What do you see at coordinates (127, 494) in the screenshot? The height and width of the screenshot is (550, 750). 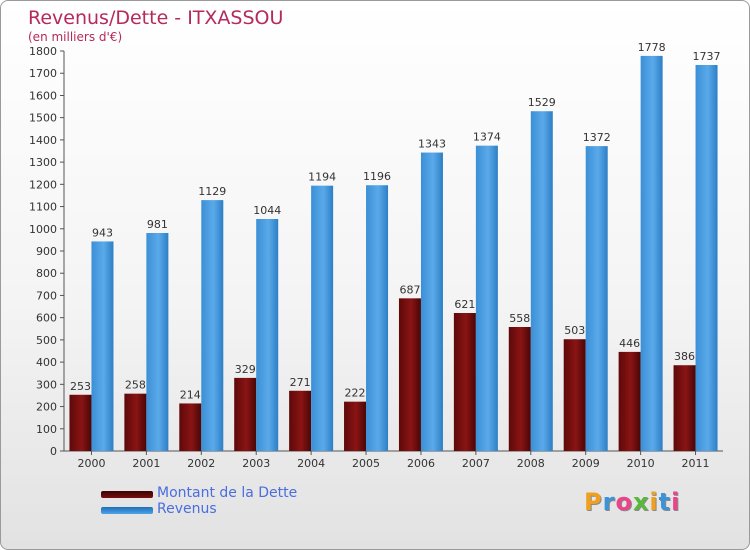 I see `legend-swatch-dette` at bounding box center [127, 494].